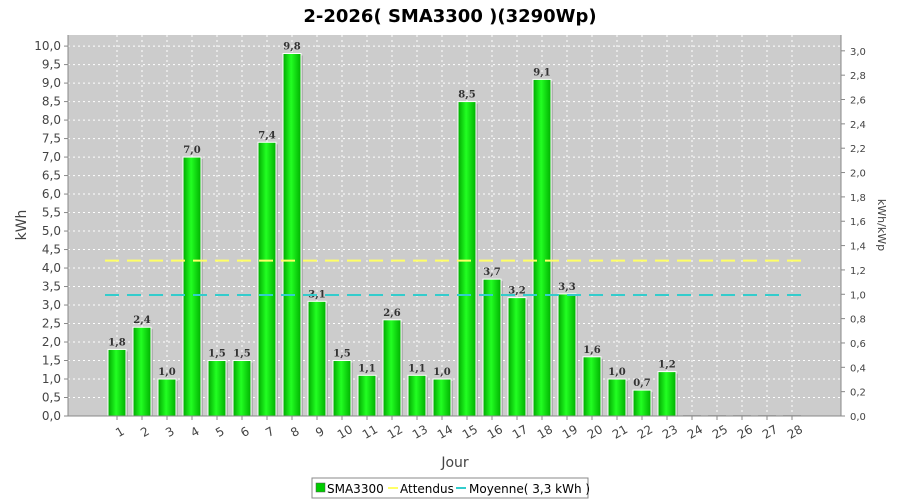  What do you see at coordinates (345, 432) in the screenshot?
I see `x-tick-label: 10` at bounding box center [345, 432].